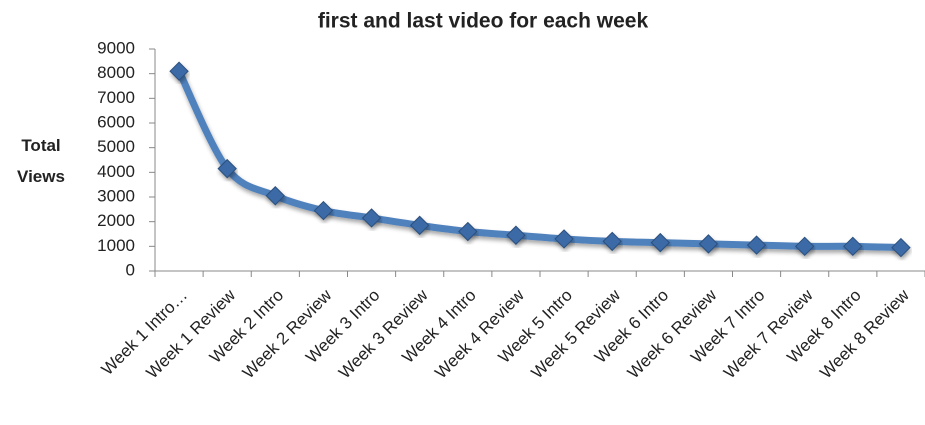 This screenshot has width=925, height=425. I want to click on y-tick-label: 5000, so click(116, 146).